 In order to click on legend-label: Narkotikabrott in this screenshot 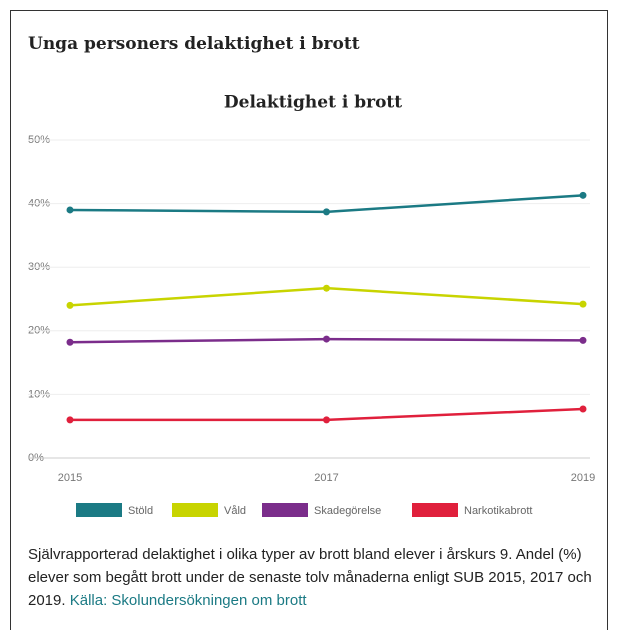, I will do `click(498, 511)`.